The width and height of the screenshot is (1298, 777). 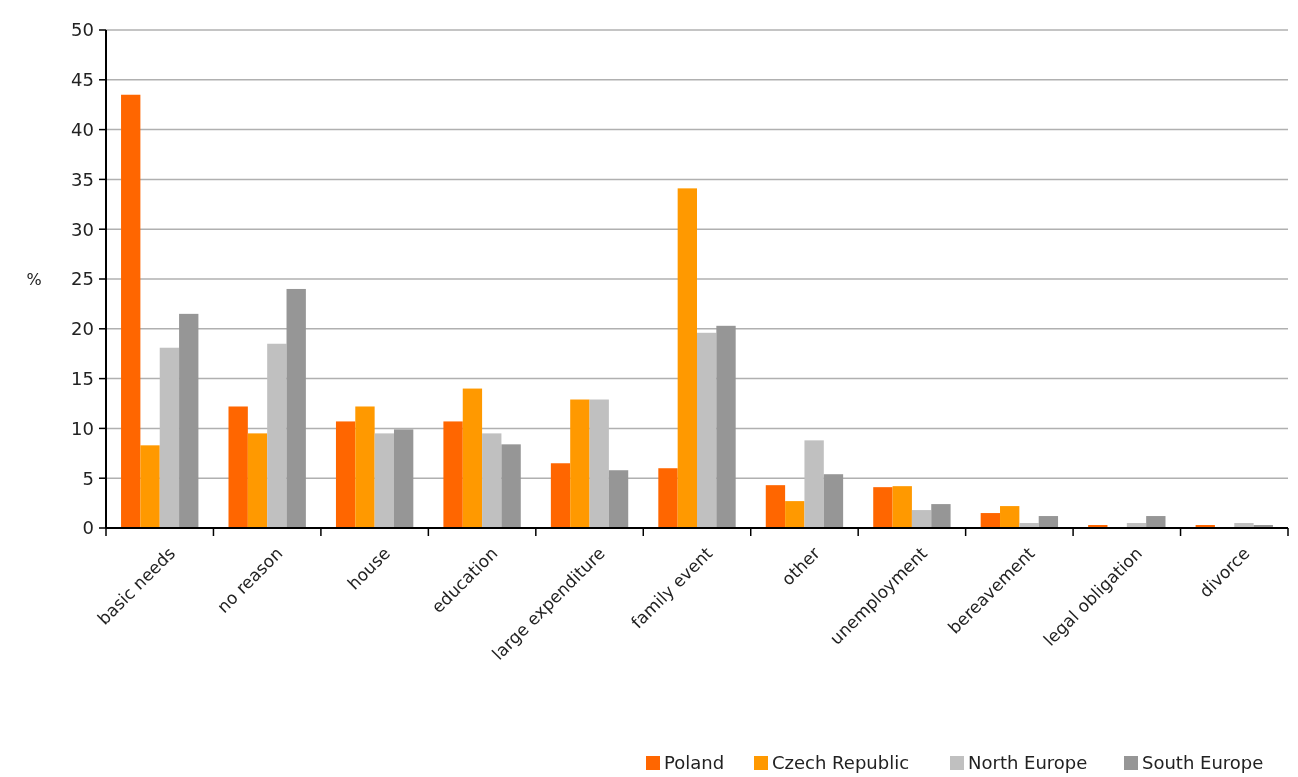 What do you see at coordinates (82, 428) in the screenshot?
I see `y-tick-label: 10` at bounding box center [82, 428].